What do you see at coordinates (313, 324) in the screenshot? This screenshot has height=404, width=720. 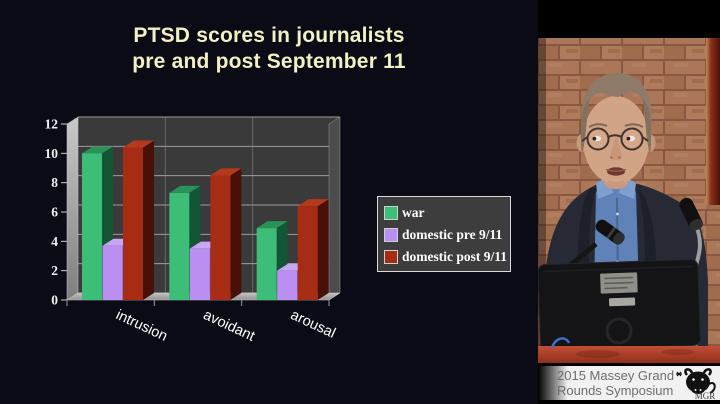 I see `x-axis-label: arousal` at bounding box center [313, 324].